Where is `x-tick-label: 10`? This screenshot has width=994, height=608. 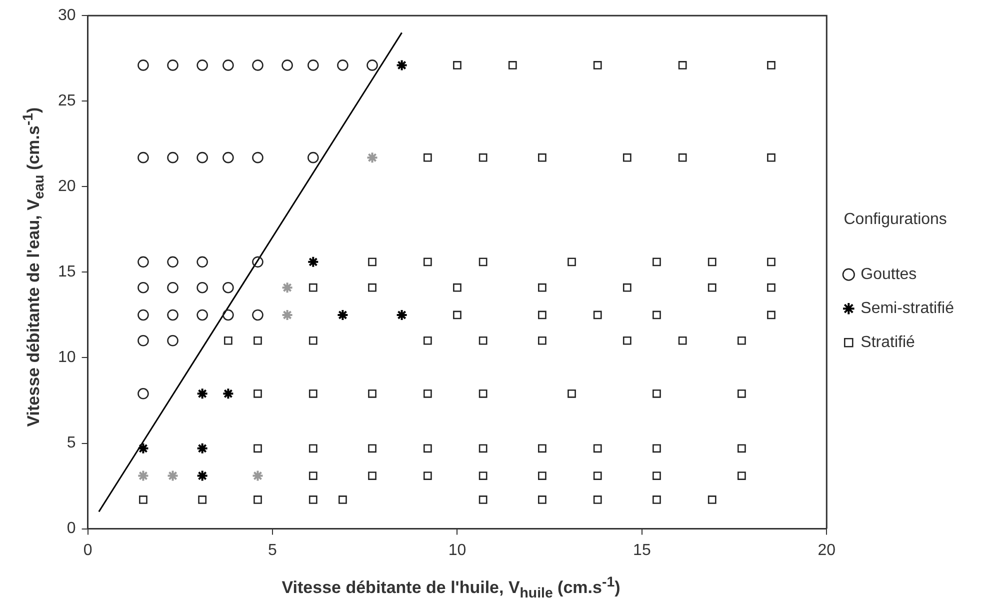 x-tick-label: 10 is located at coordinates (457, 550).